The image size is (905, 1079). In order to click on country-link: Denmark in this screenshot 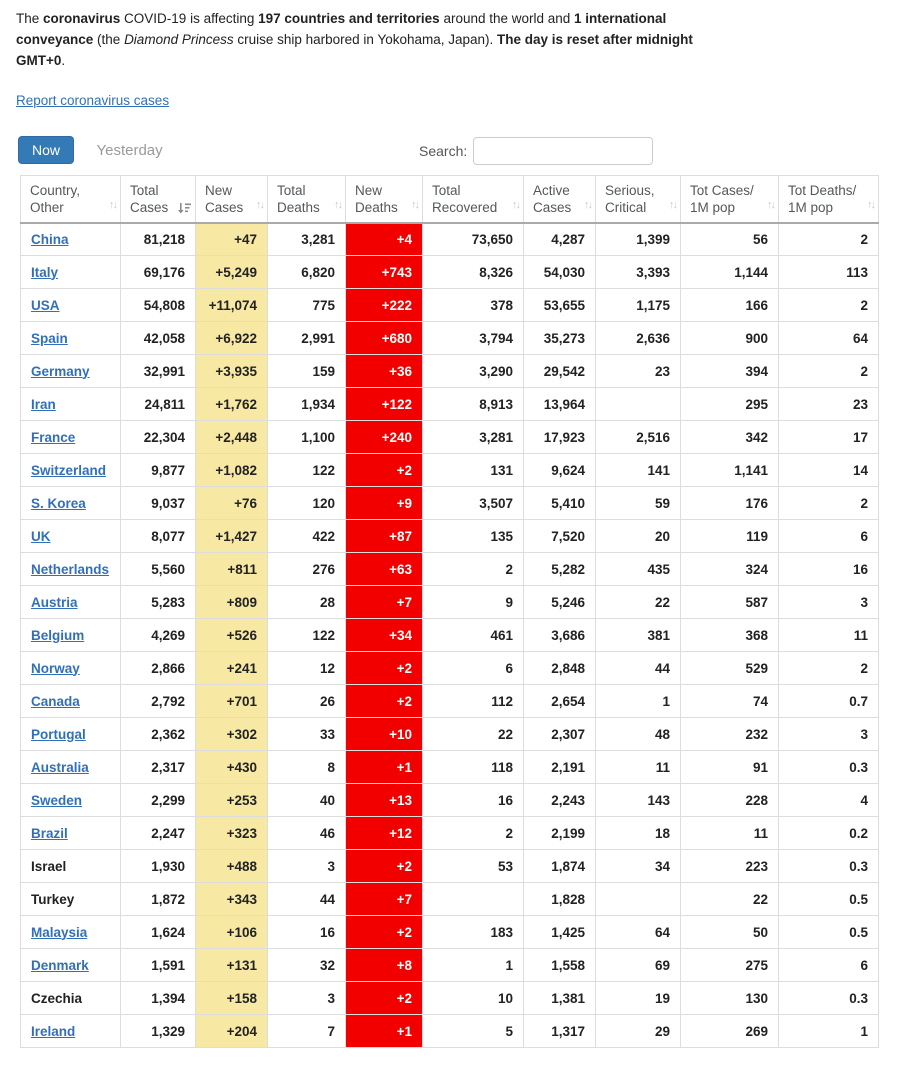, I will do `click(60, 965)`.